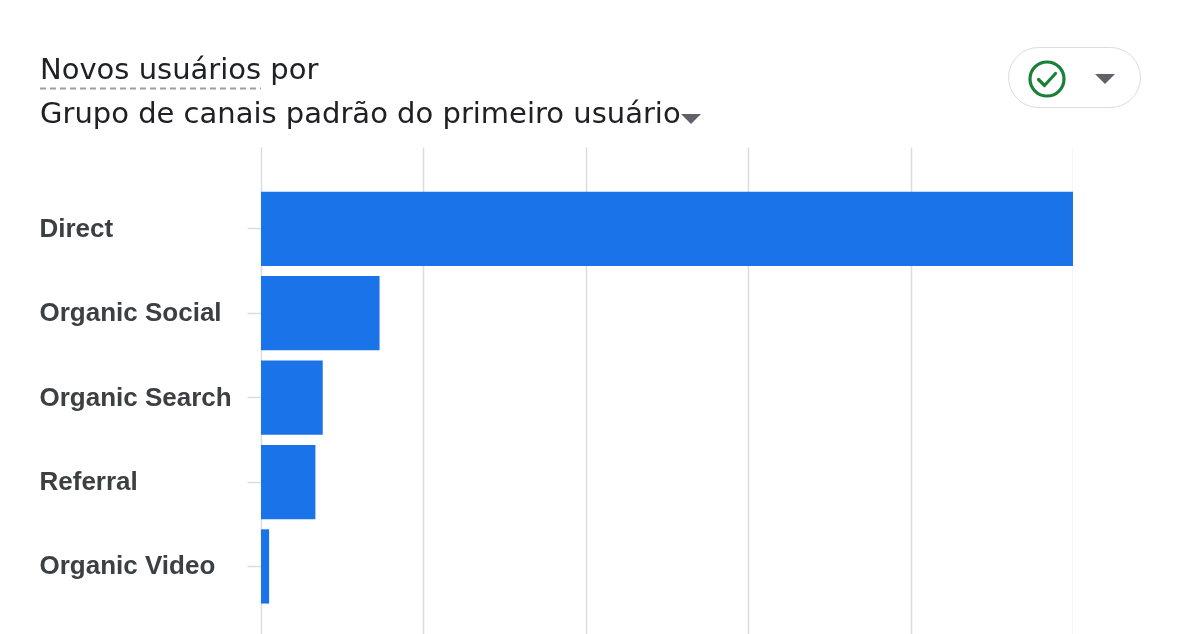 This screenshot has height=634, width=1200. I want to click on y-tick-label: Referral, so click(88, 481).